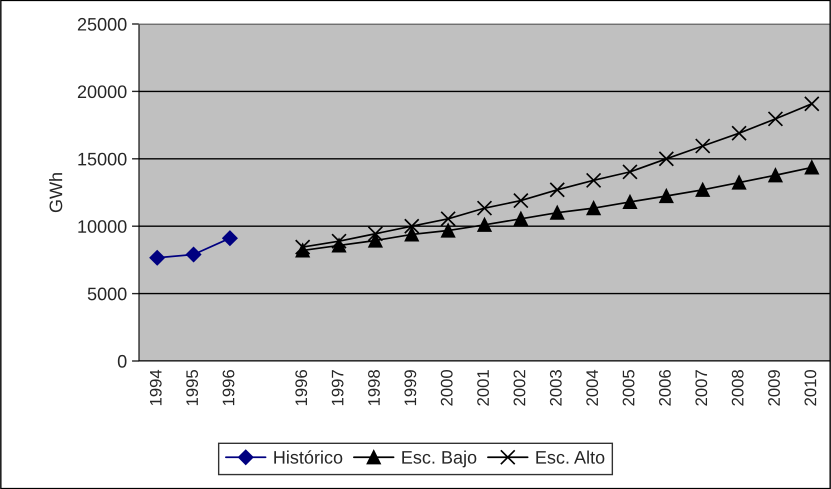  Describe the element at coordinates (520, 388) in the screenshot. I see `x-tick-label: 2002` at that location.